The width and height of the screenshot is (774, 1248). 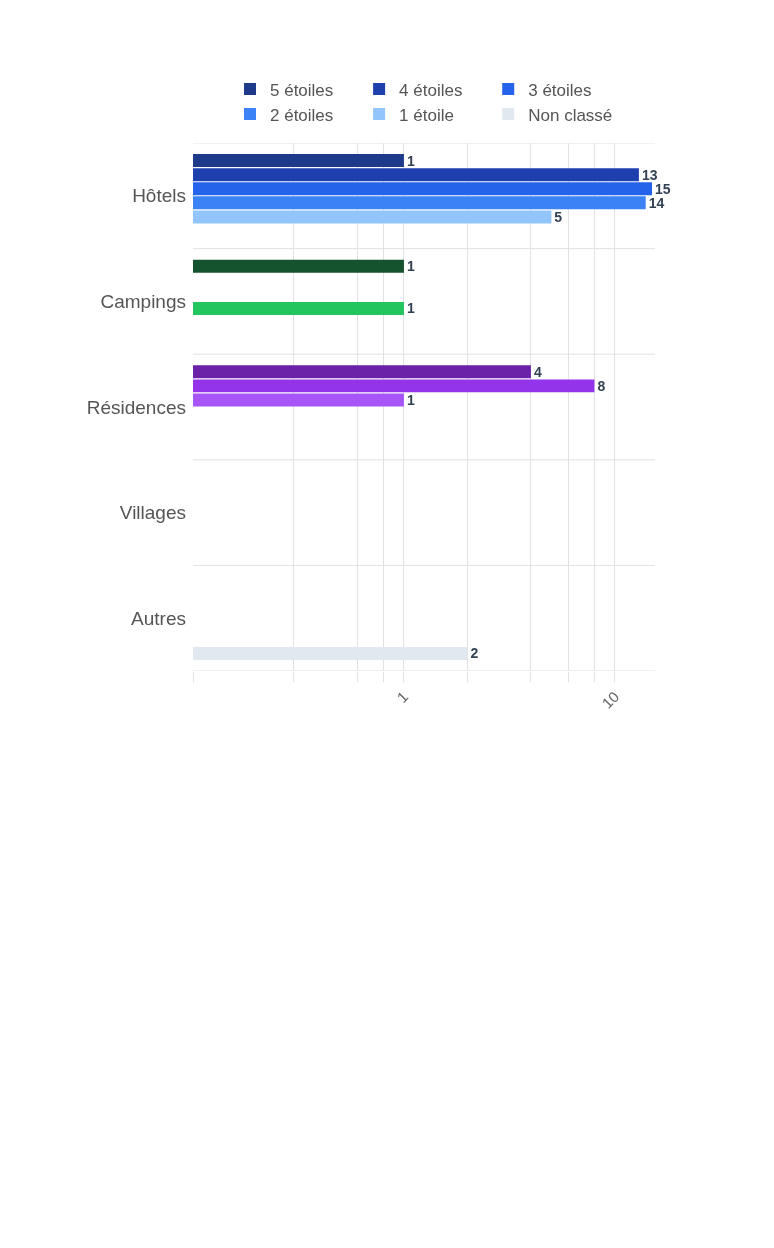 What do you see at coordinates (560, 90) in the screenshot?
I see `legend-label: 3 étoiles` at bounding box center [560, 90].